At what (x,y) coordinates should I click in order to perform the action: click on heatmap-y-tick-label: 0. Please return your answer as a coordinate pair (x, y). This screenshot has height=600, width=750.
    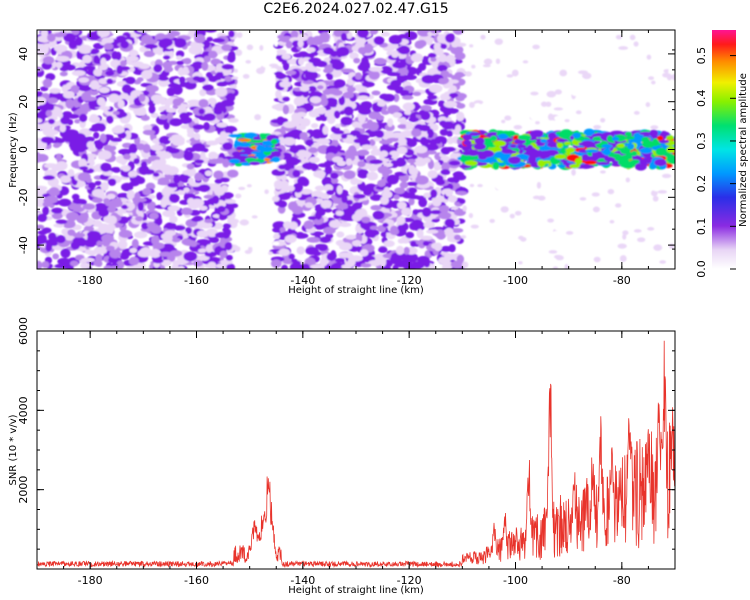
    Looking at the image, I should click on (23, 149).